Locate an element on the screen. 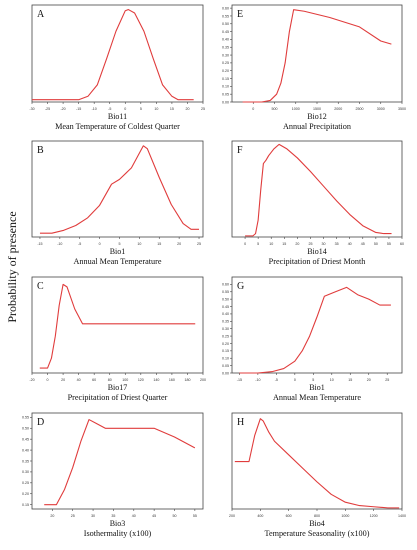 Image resolution: width=417 pixels, height=550 pixels. y-tick-label: 0.05 is located at coordinates (225, 366).